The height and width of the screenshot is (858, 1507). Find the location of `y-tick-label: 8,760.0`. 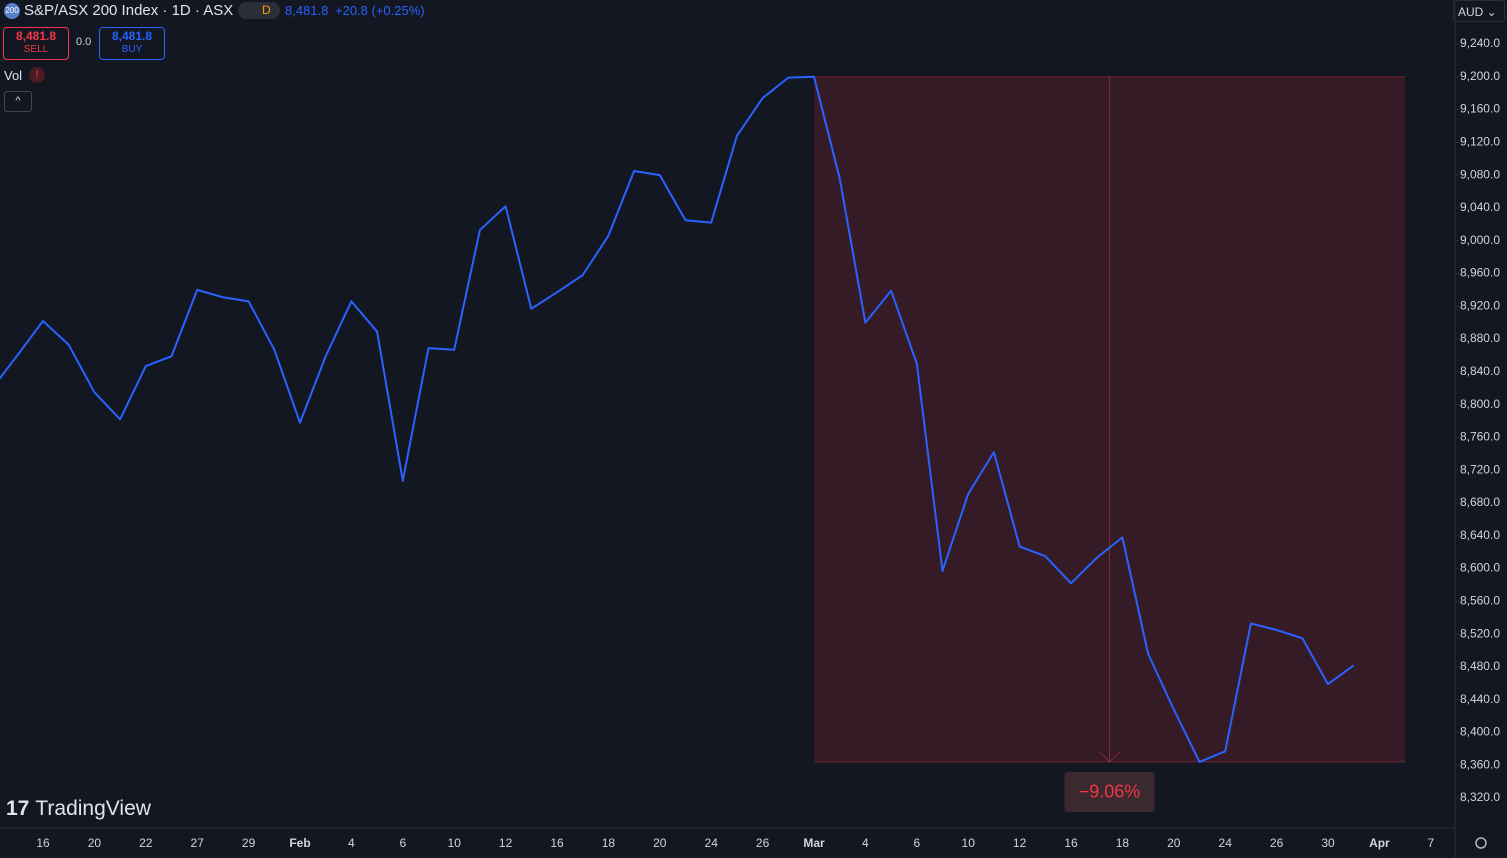

y-tick-label: 8,760.0 is located at coordinates (1480, 437).